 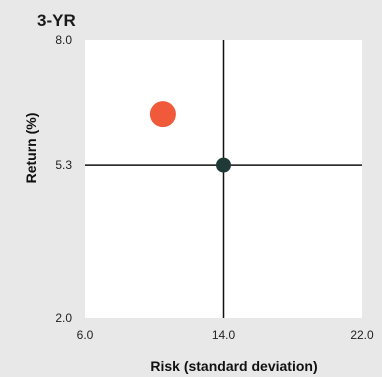 I want to click on x-axis-label: Risk (standard deviation), so click(x=233, y=366).